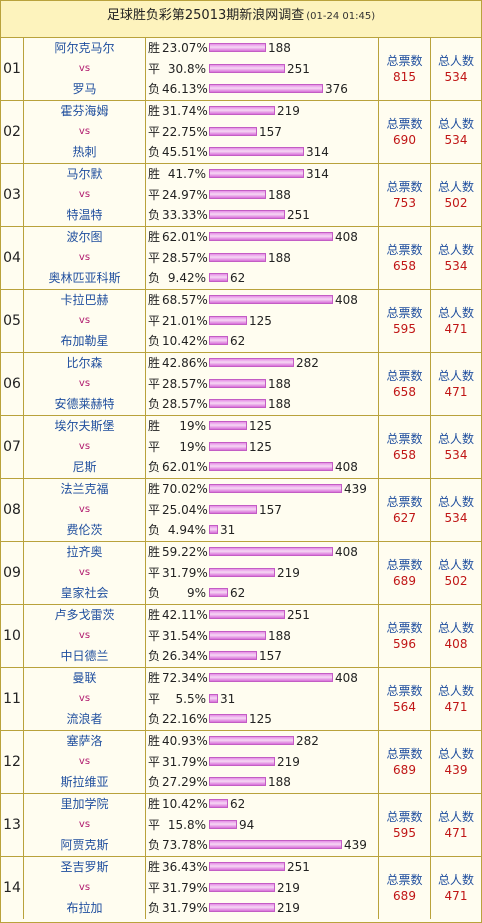 This screenshot has height=923, width=482. Describe the element at coordinates (262, 489) in the screenshot. I see `vote-row-win: 胜 70.02% 439` at that location.